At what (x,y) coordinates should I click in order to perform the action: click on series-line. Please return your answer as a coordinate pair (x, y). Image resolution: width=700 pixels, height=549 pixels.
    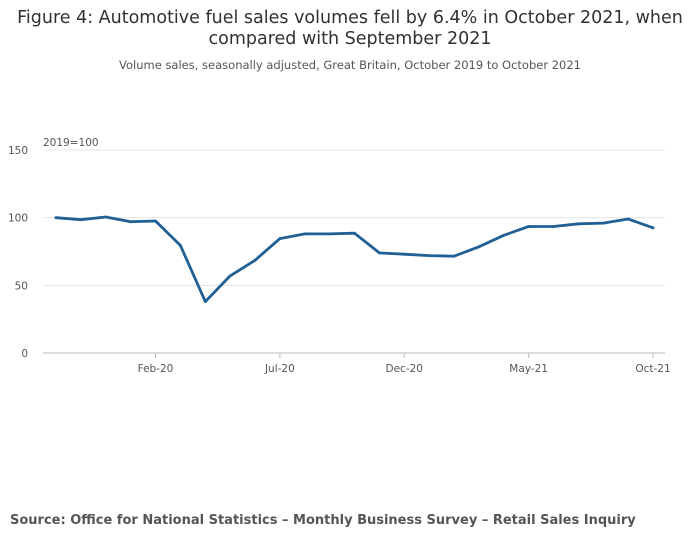
    Looking at the image, I should click on (354, 259).